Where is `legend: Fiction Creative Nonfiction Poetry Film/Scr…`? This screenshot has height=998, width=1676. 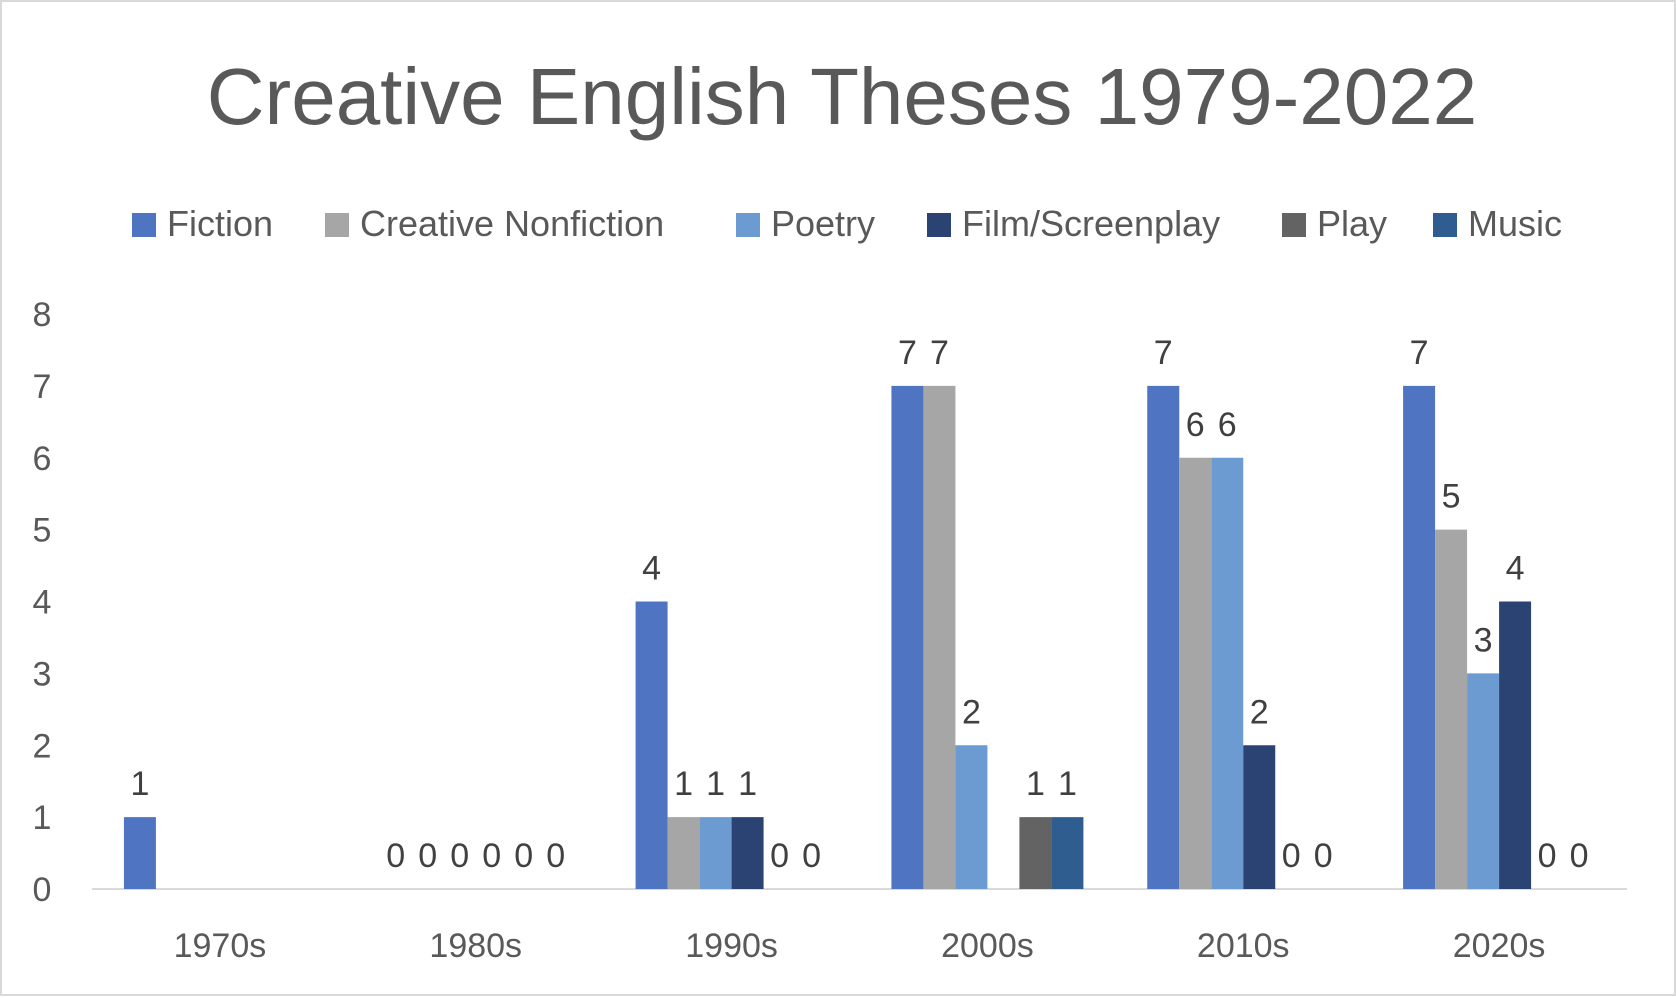
legend: Fiction Creative Nonfiction Poetry Film/Scr… is located at coordinates (847, 223).